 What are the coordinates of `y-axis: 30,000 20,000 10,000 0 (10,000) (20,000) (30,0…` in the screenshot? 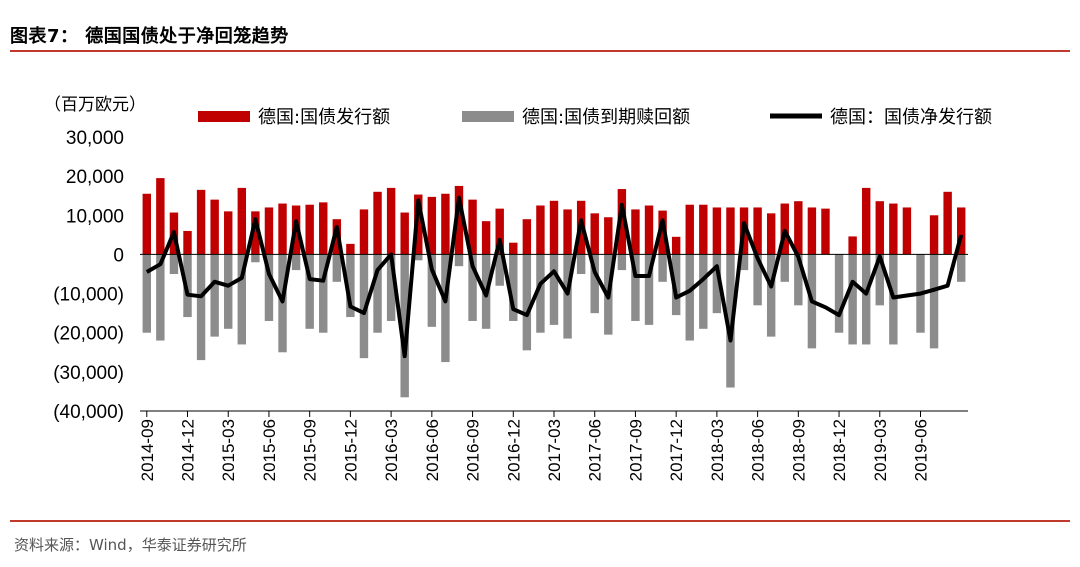 It's located at (88, 275).